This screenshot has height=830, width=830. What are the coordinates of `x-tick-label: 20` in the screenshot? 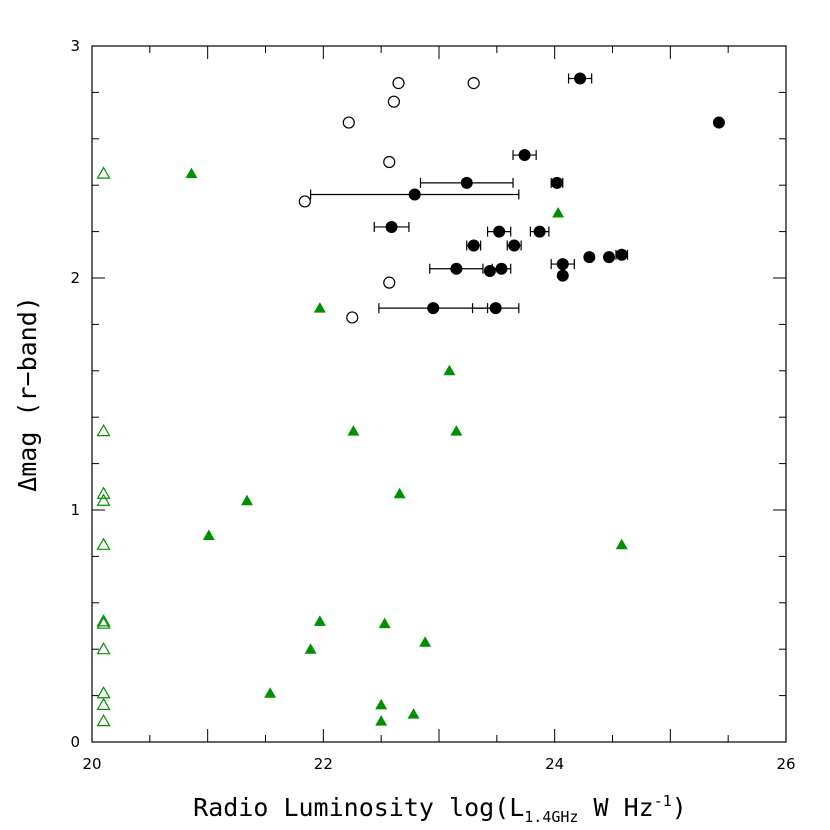 It's located at (91, 764).